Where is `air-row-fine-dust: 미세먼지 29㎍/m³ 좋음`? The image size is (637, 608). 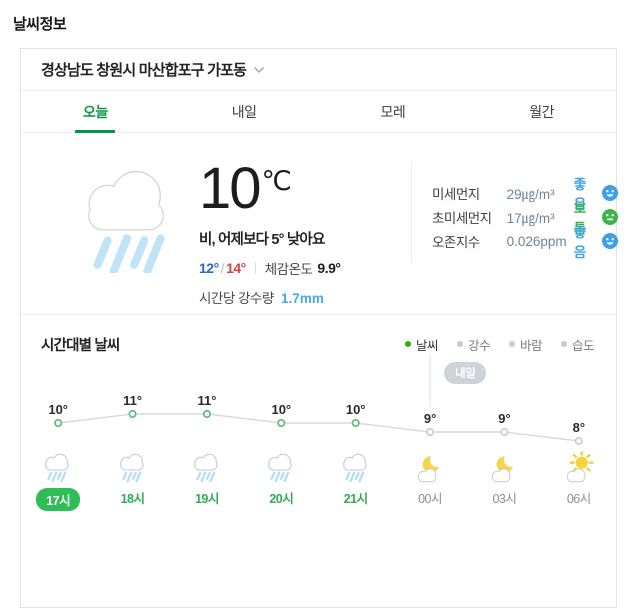 air-row-fine-dust: 미세먼지 29㎍/m³ 좋음 is located at coordinates (525, 194).